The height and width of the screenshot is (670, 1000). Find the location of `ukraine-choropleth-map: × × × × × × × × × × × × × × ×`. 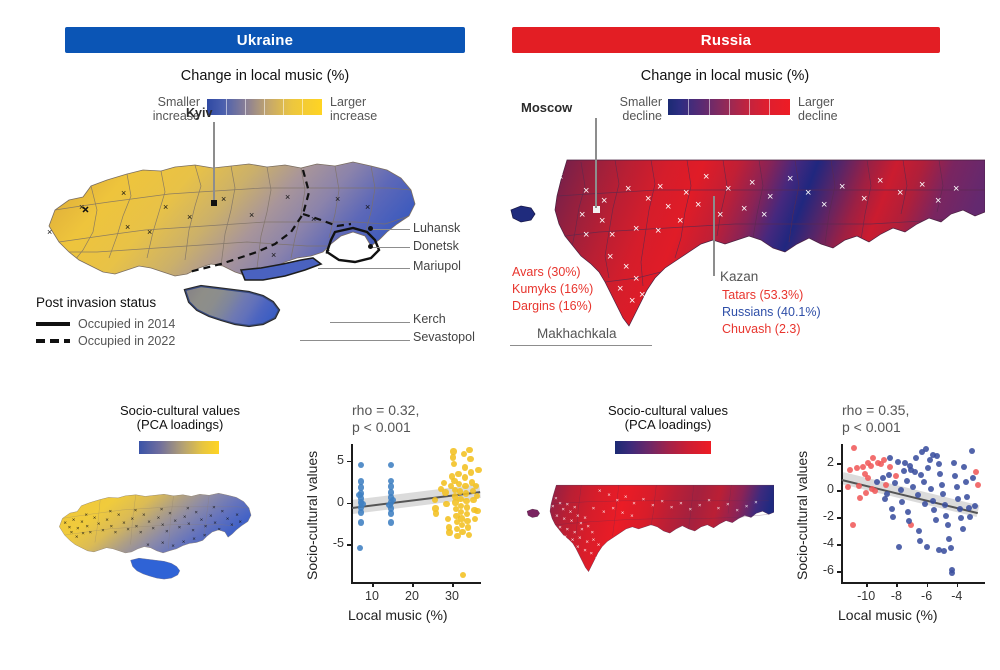

ukraine-choropleth-map: × × × × × × × × × × × × × × × is located at coordinates (245, 247).